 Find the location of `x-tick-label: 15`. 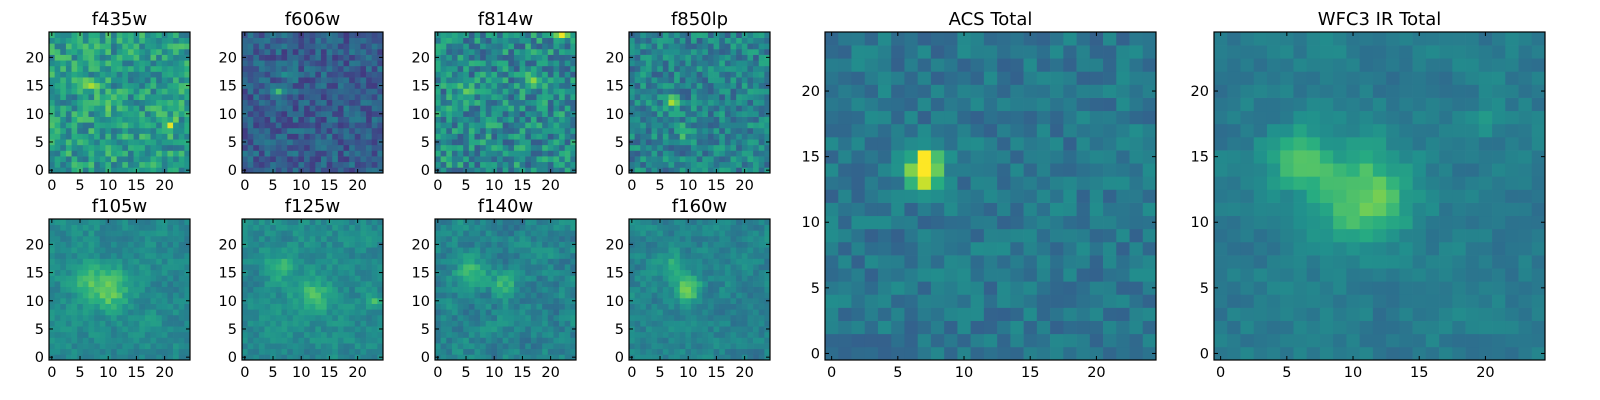

x-tick-label: 15 is located at coordinates (329, 373).